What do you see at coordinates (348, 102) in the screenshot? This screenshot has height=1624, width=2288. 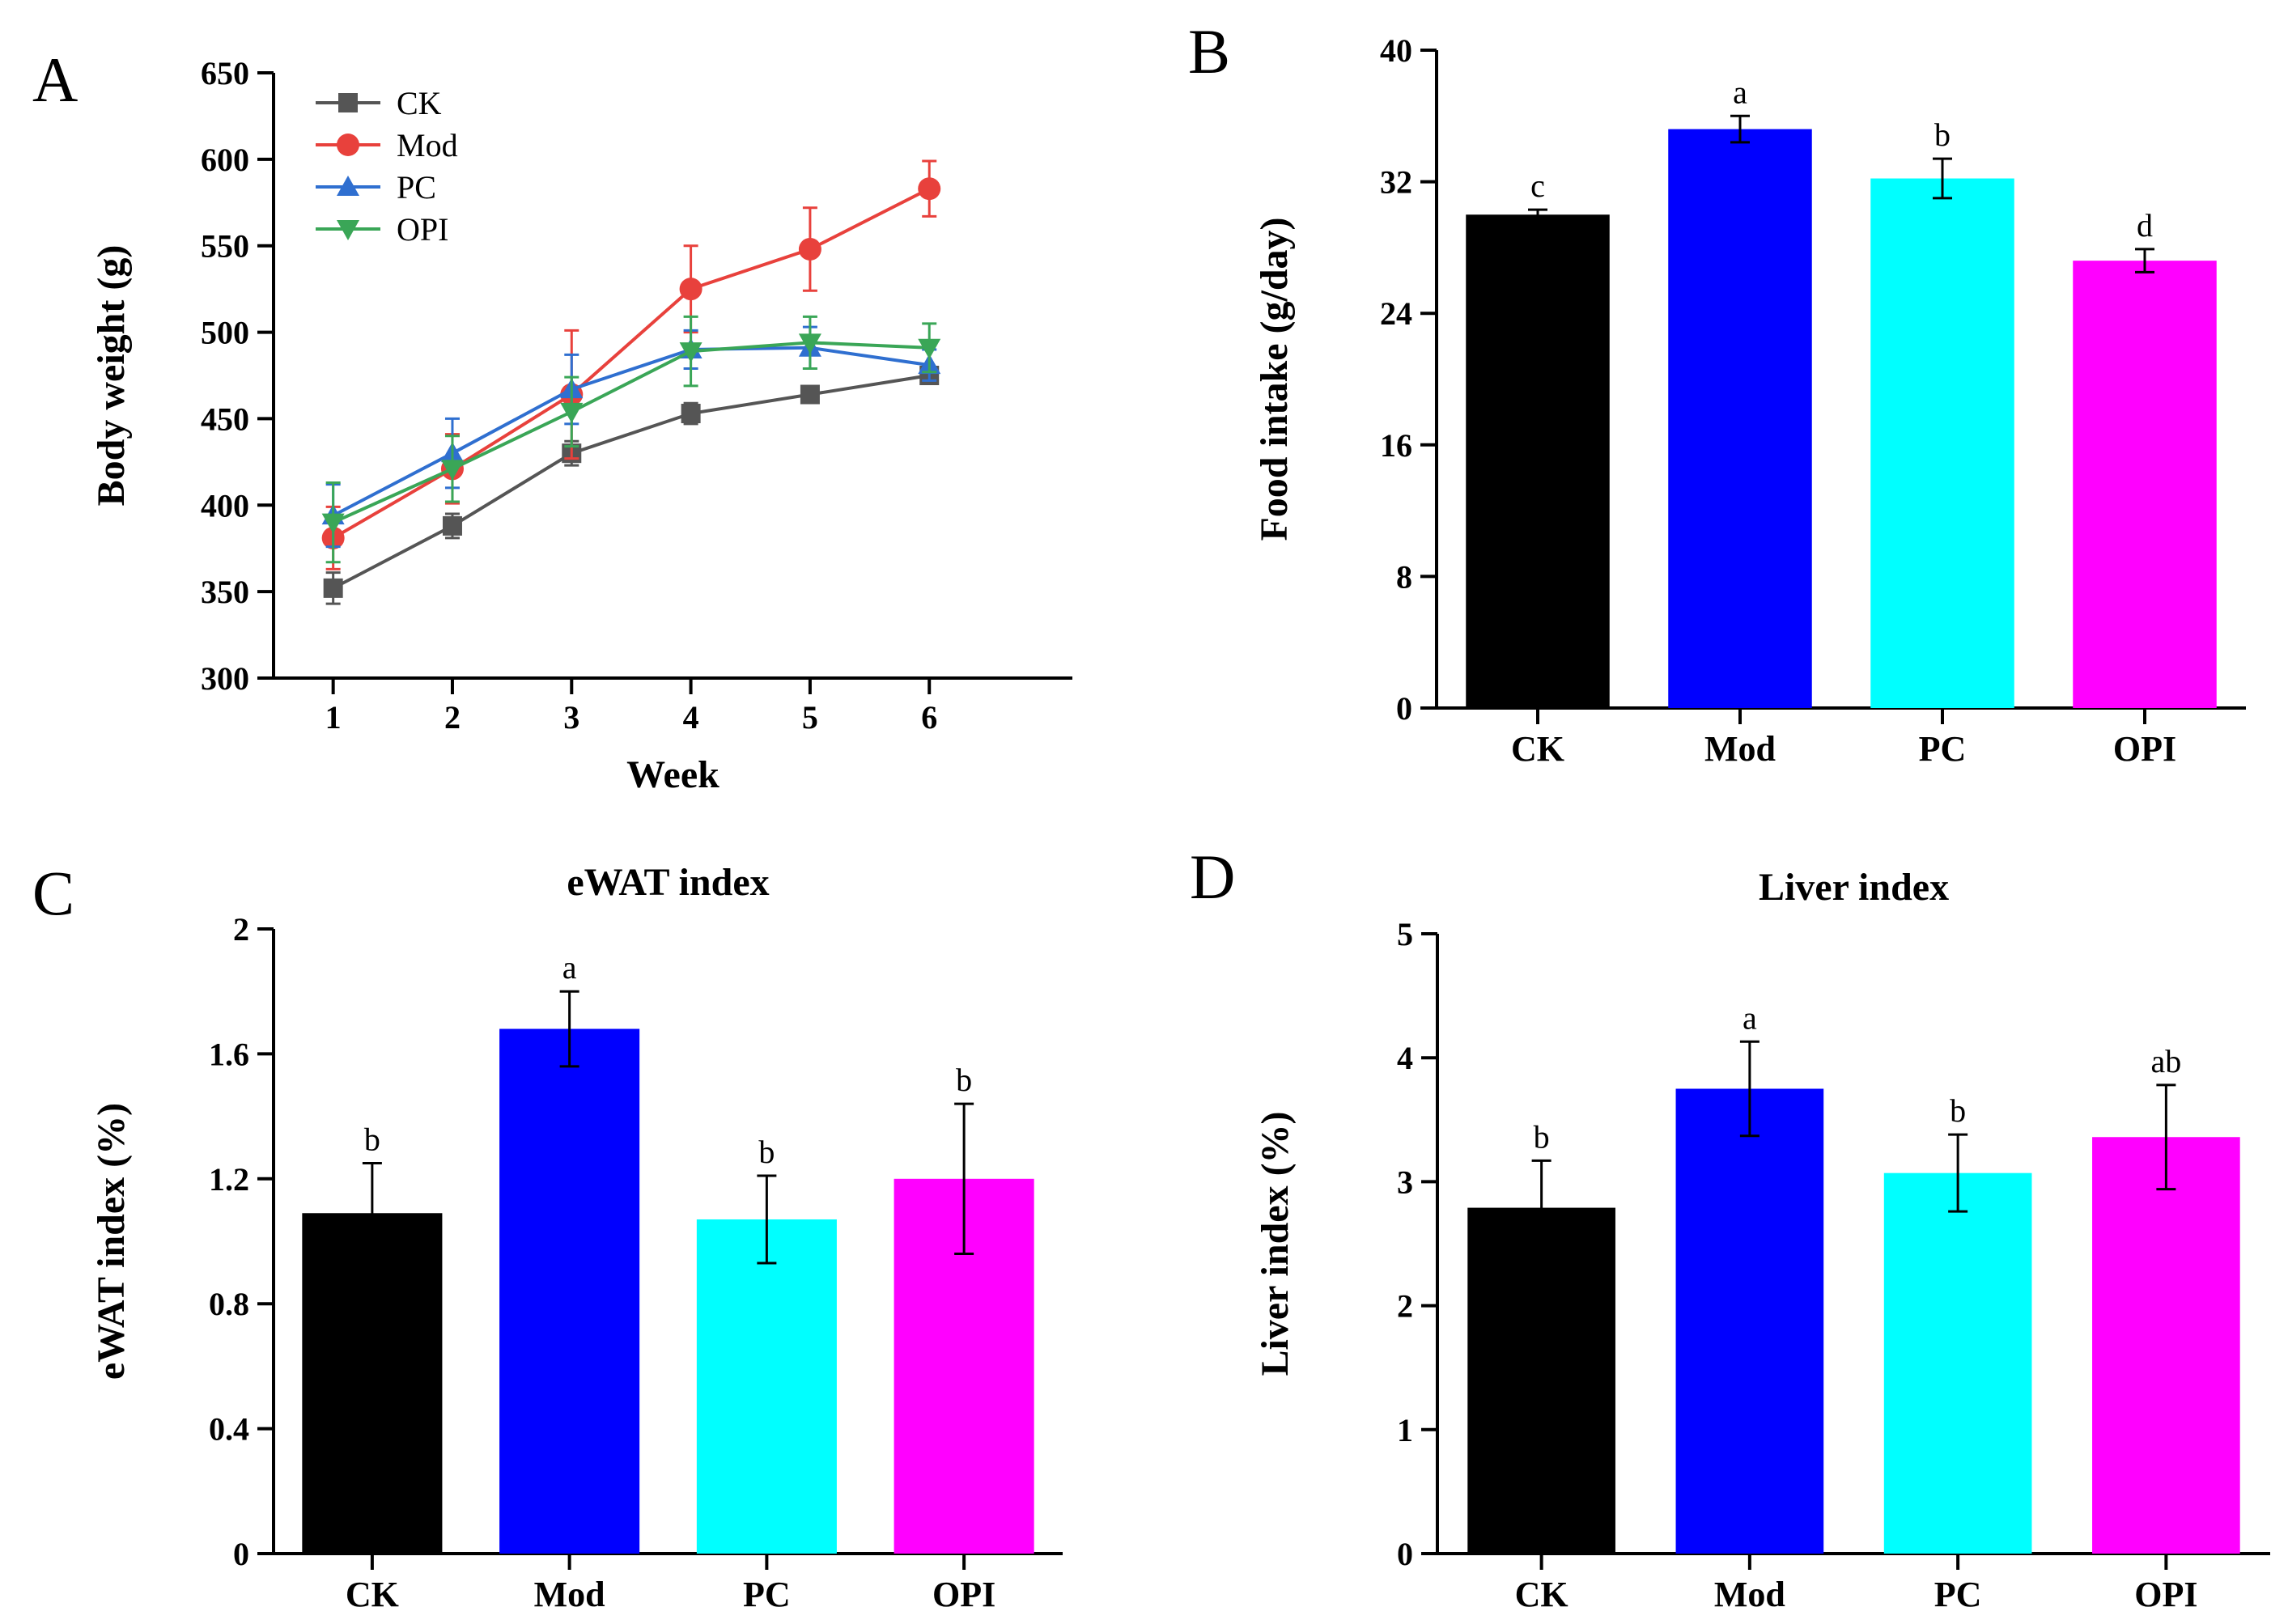 I see `legend-series-ck-marker` at bounding box center [348, 102].